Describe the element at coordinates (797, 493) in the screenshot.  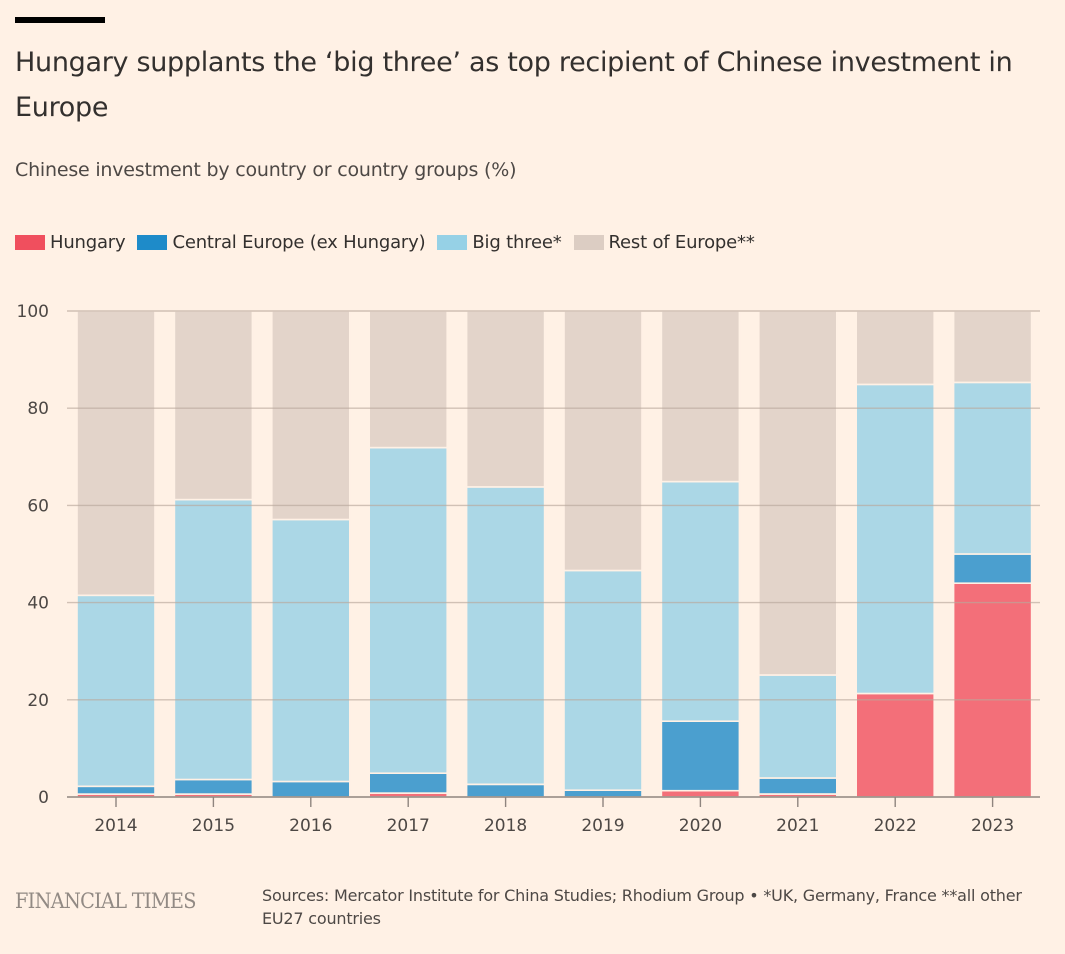
I see `bar-segment-rest-of-europe-2021` at that location.